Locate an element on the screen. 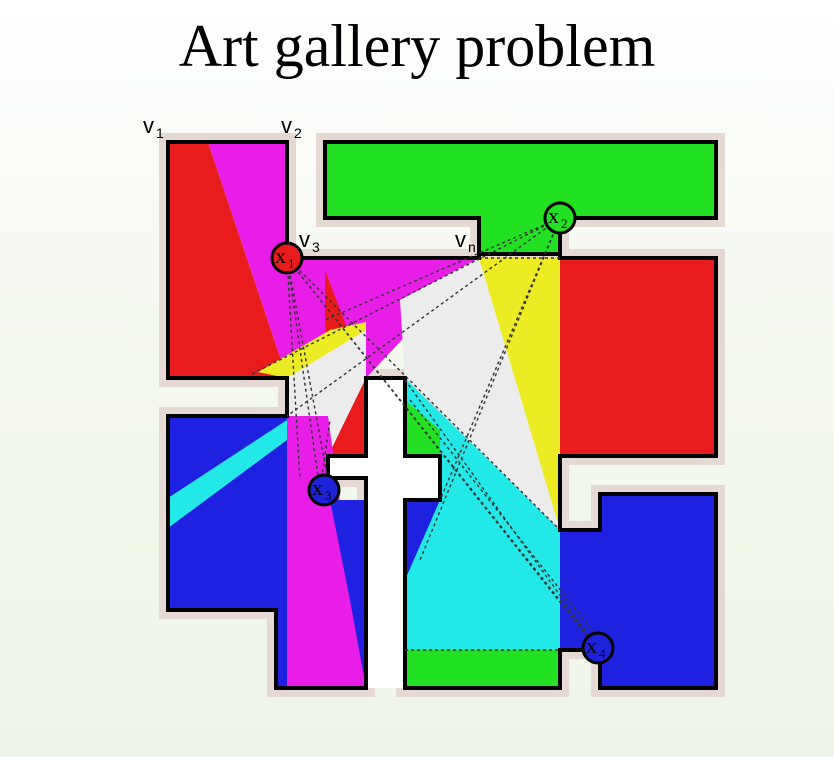  guard-x4: x 4 is located at coordinates (598, 648).